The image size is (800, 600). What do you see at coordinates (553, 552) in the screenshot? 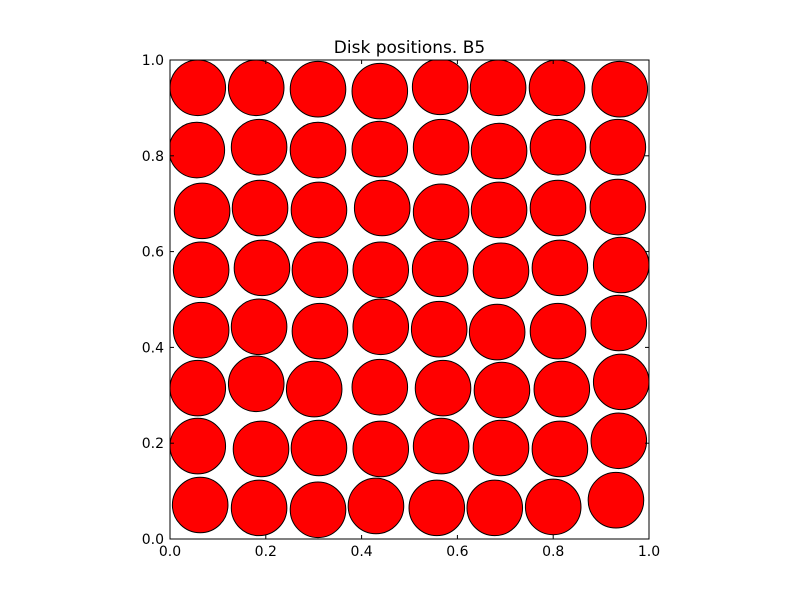
I see `x-tick-label: 0.8` at bounding box center [553, 552].